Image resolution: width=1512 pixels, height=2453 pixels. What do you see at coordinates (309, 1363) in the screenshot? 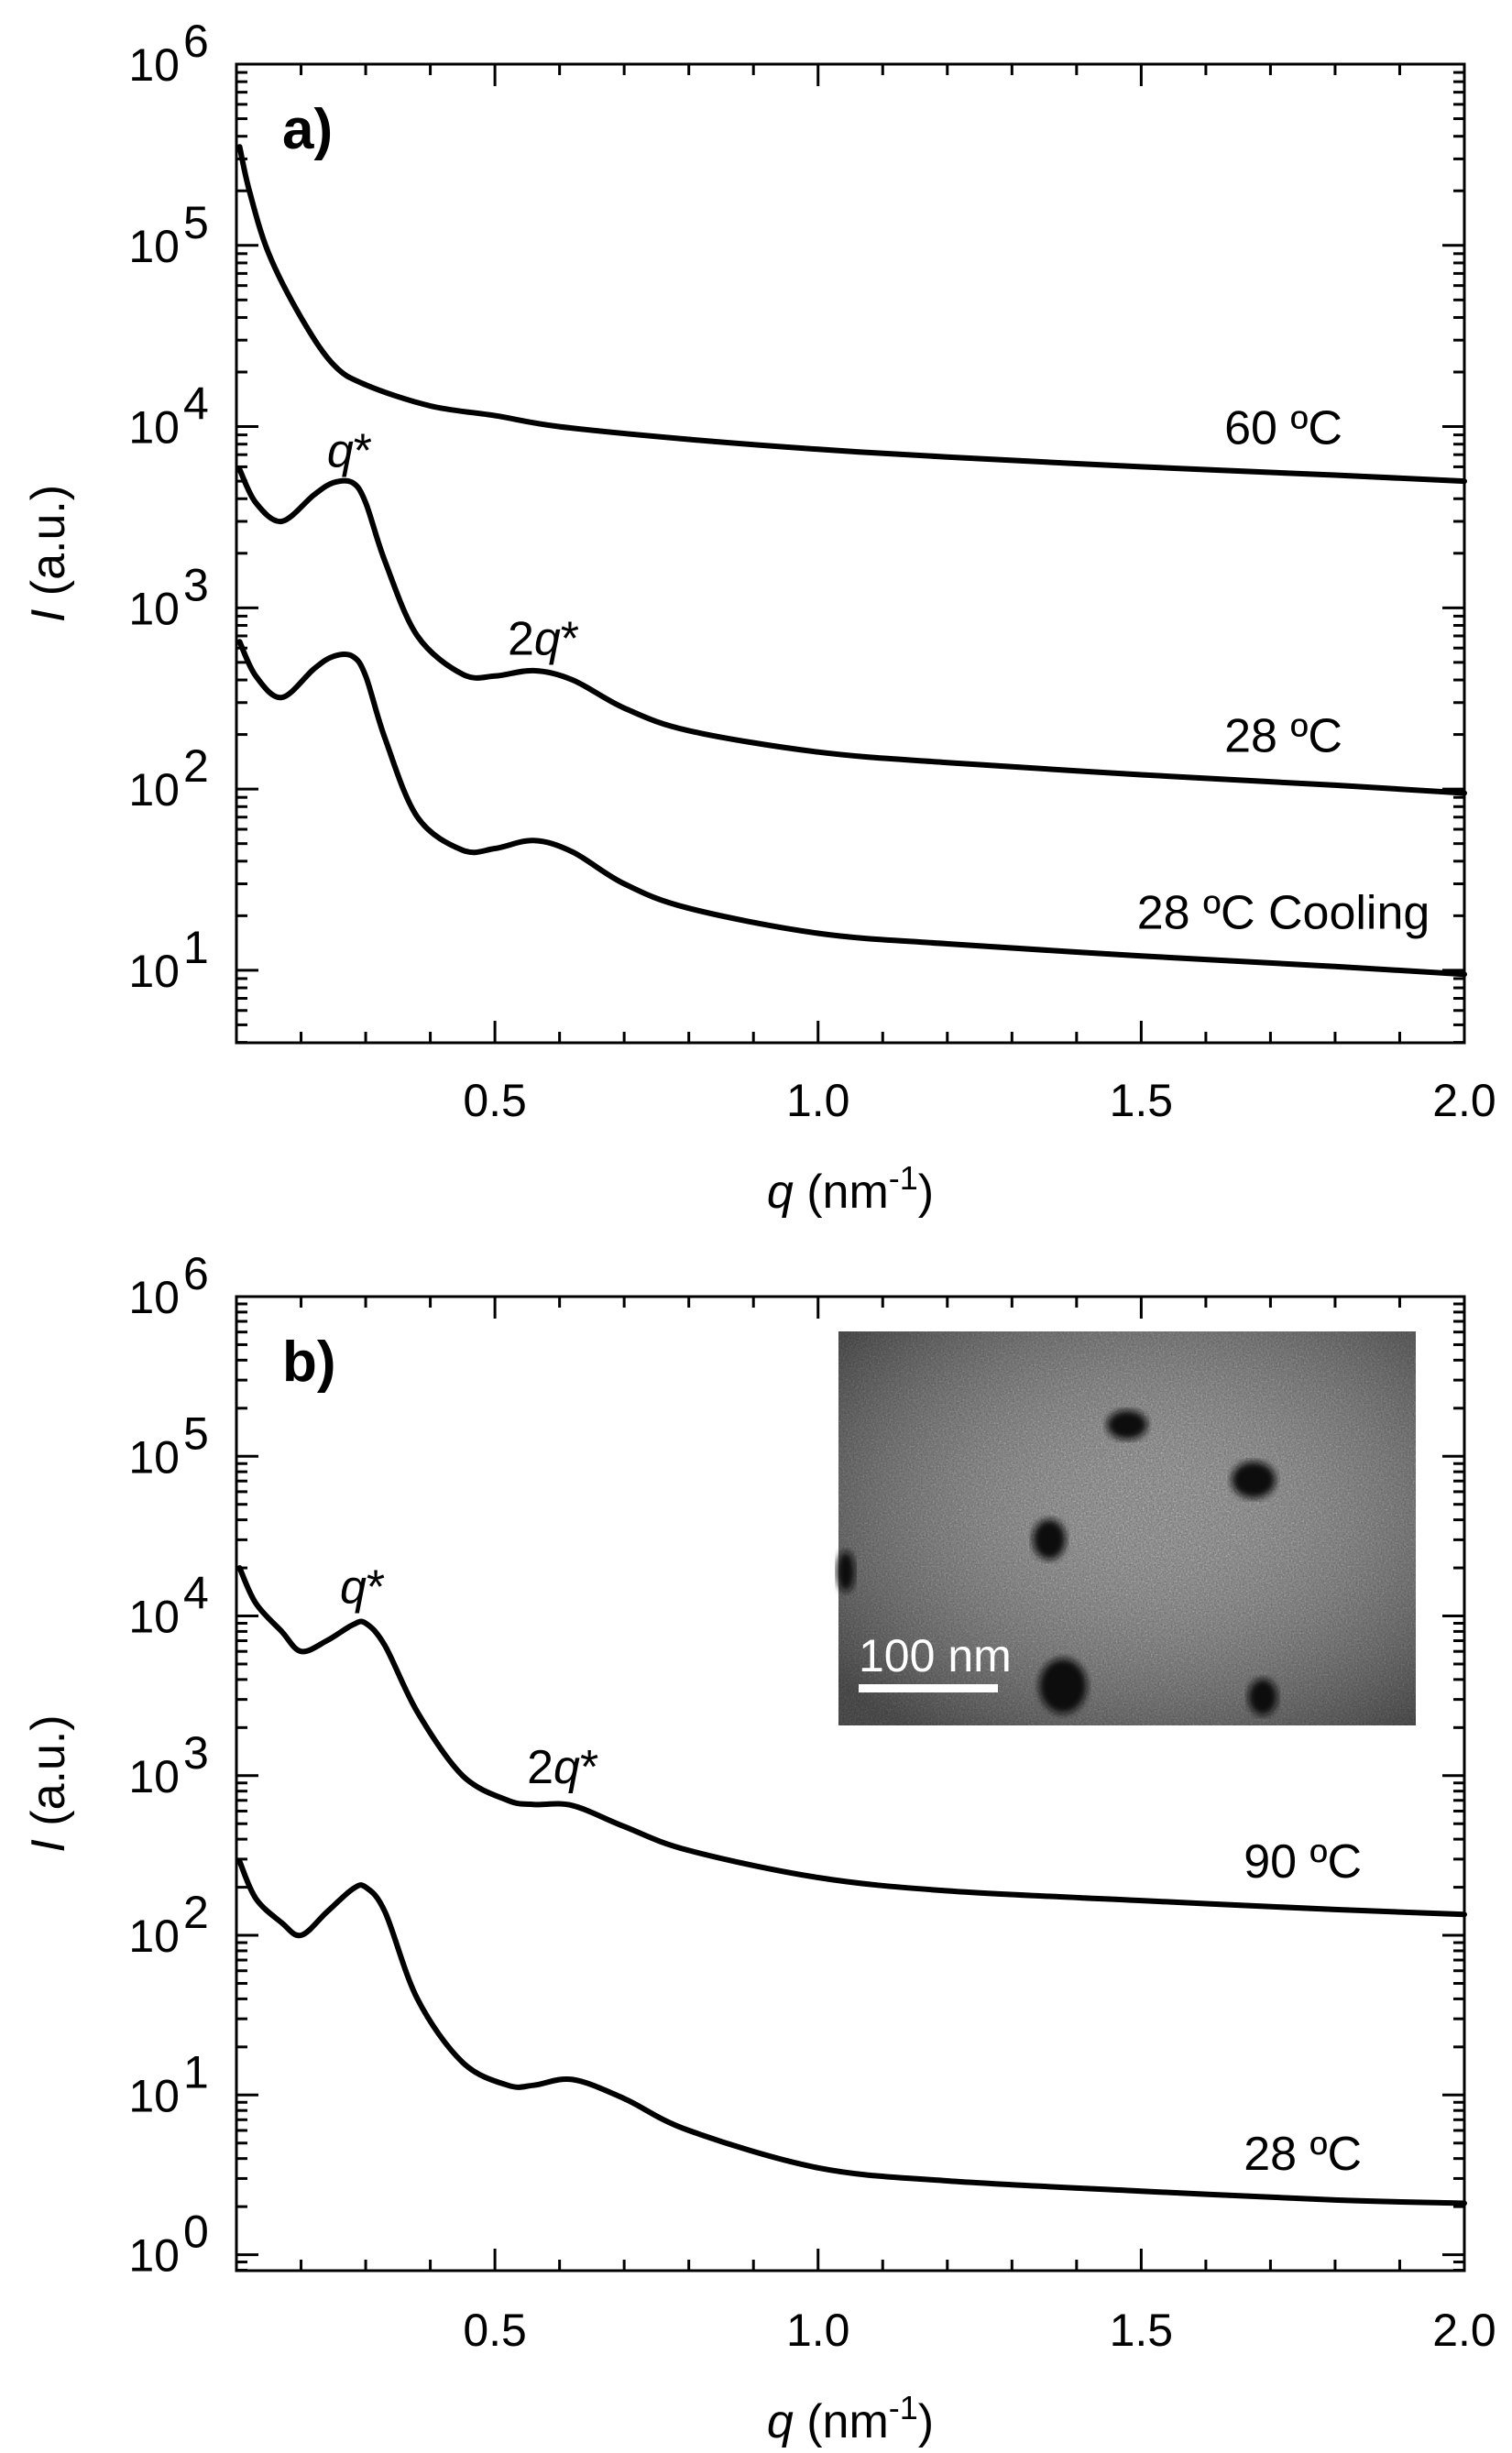
I see `panel-label: b)` at bounding box center [309, 1363].